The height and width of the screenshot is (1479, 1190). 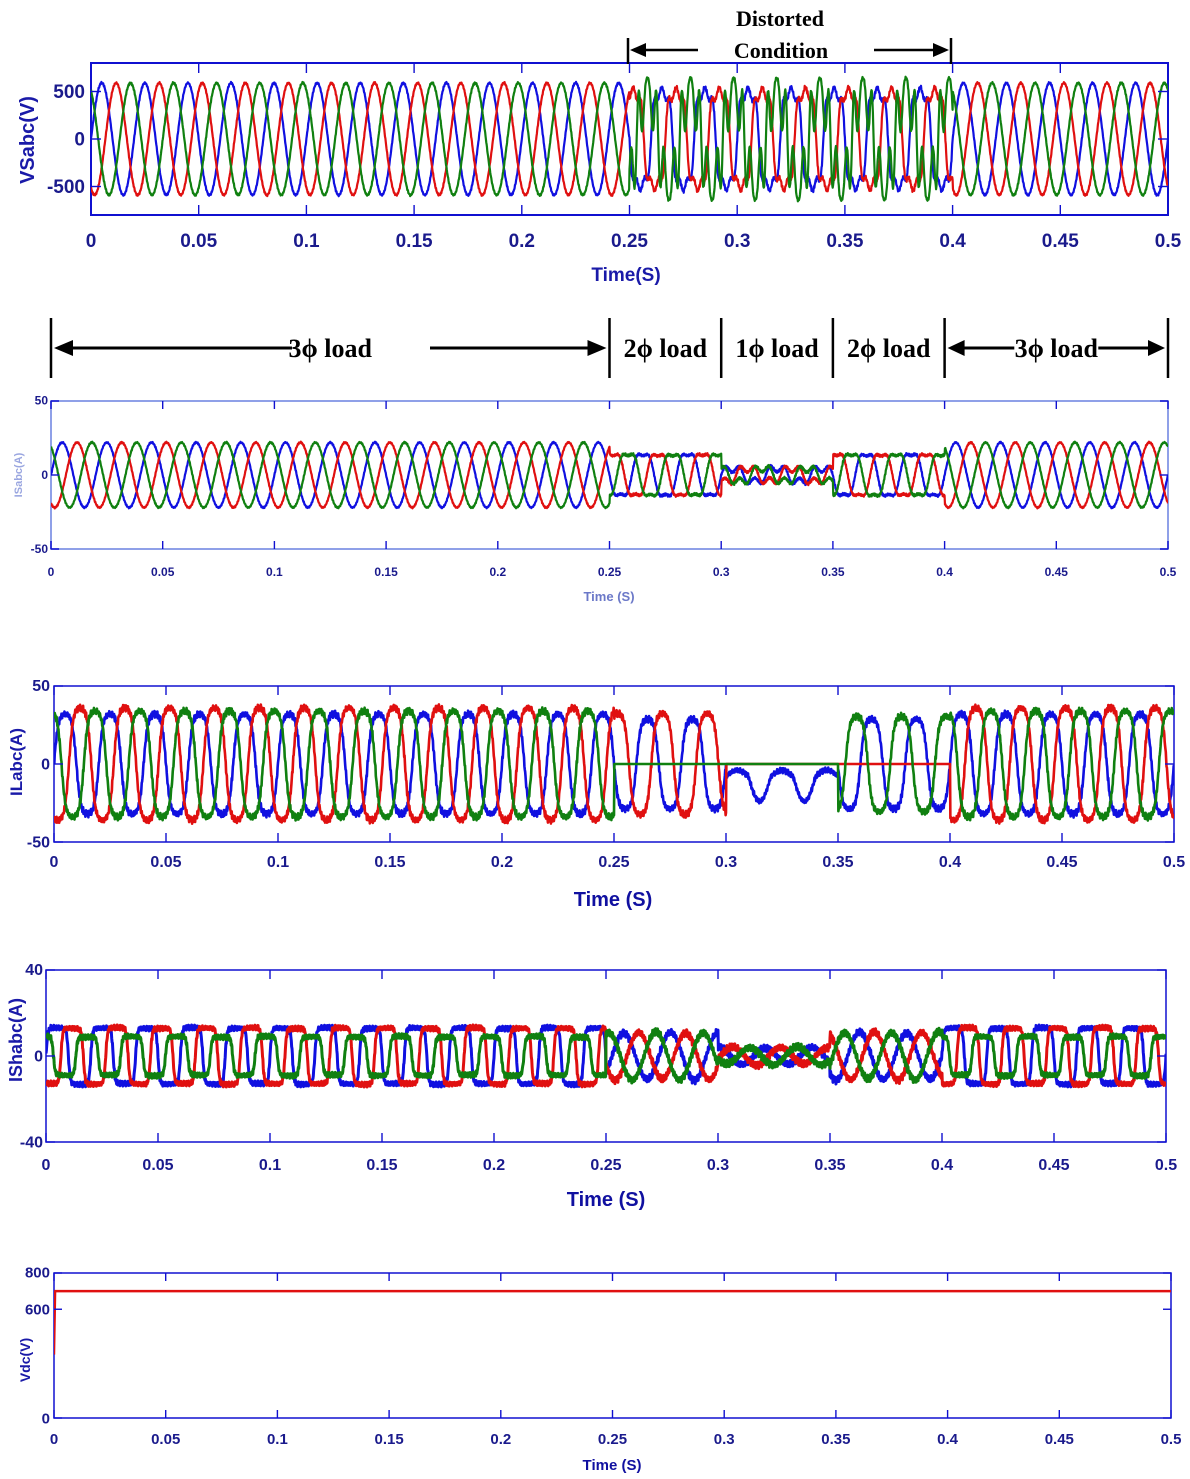 I want to click on region-label: 1ϕ load, so click(x=777, y=348).